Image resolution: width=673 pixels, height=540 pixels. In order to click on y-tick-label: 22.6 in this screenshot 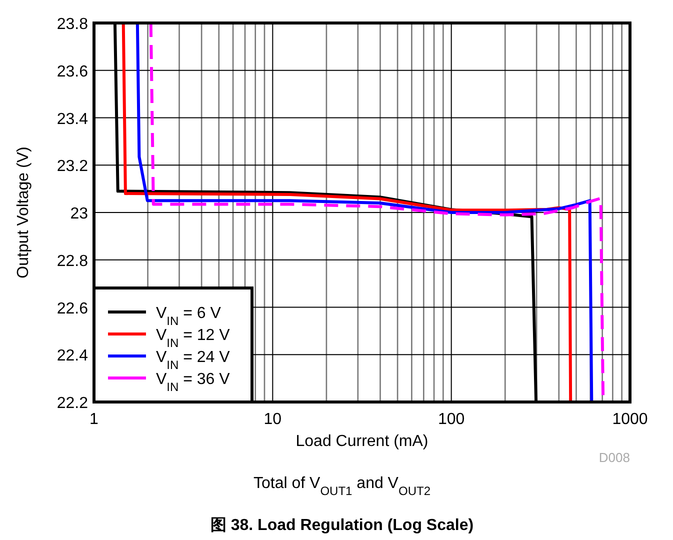, I will do `click(72, 309)`.